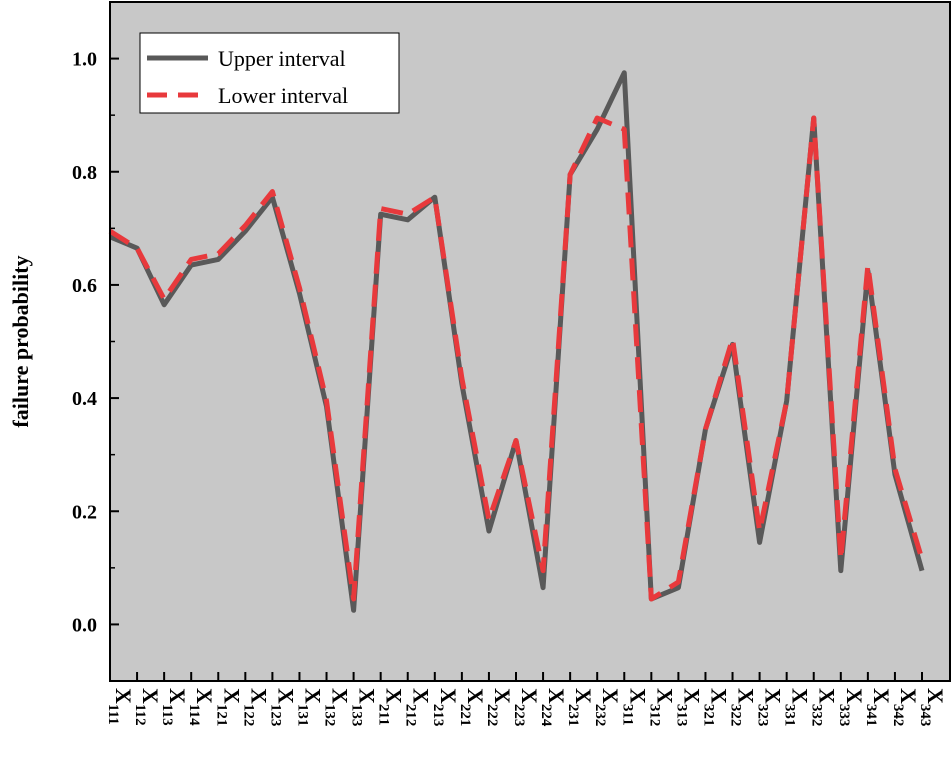 This screenshot has height=763, width=951. Describe the element at coordinates (526, 707) in the screenshot. I see `x-tick-label: X223` at that location.